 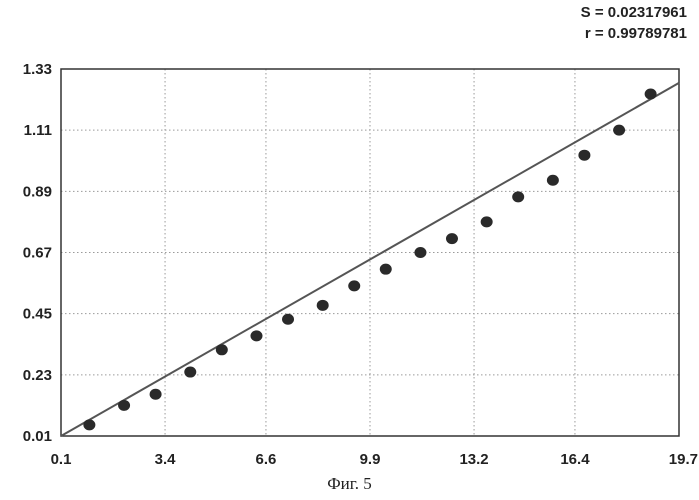 I want to click on x-tick-label: 6.6, so click(x=266, y=459).